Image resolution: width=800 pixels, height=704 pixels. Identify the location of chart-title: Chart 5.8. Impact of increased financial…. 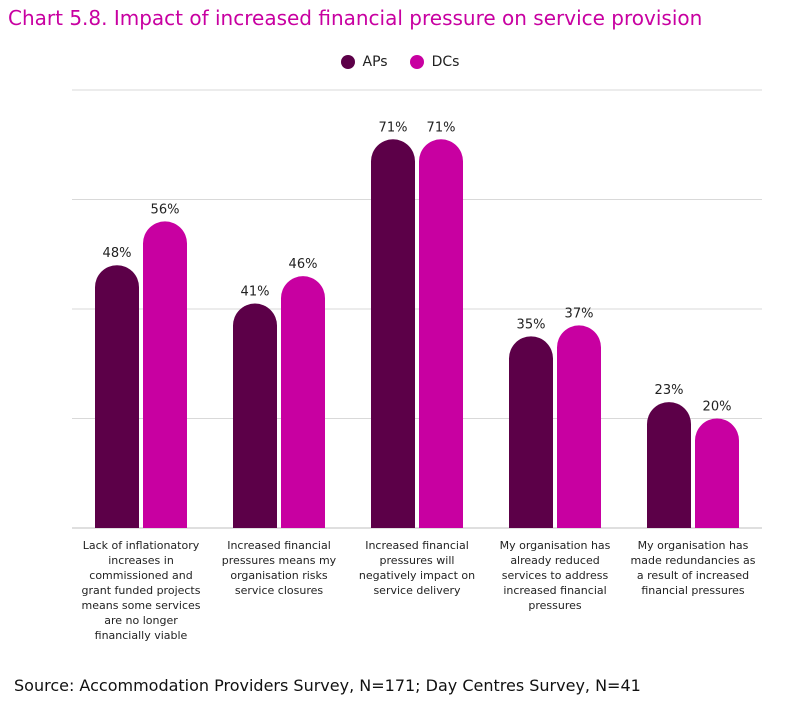
(355, 18).